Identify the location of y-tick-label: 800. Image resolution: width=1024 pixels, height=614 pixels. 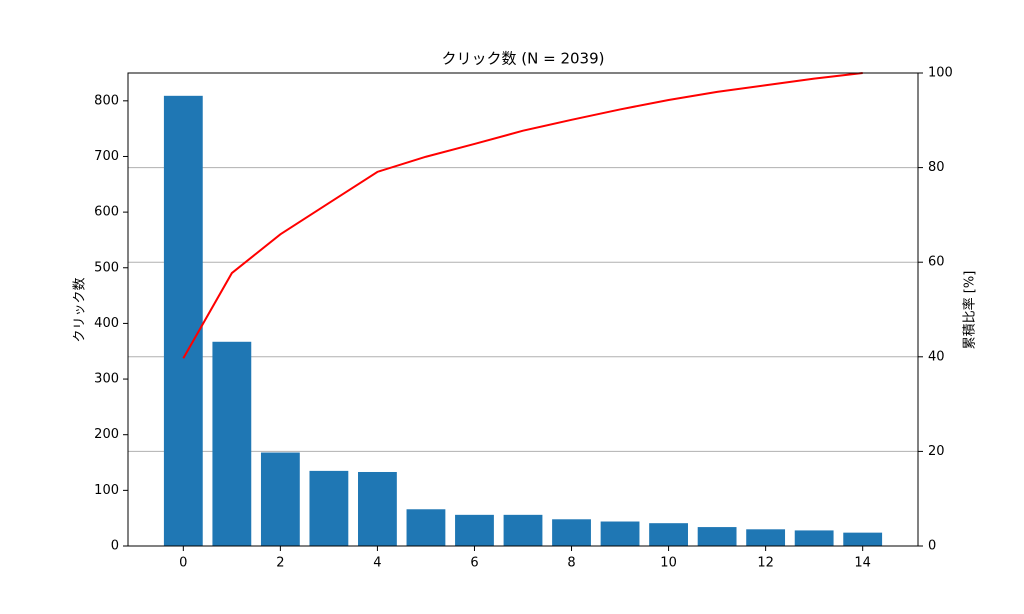
(106, 100).